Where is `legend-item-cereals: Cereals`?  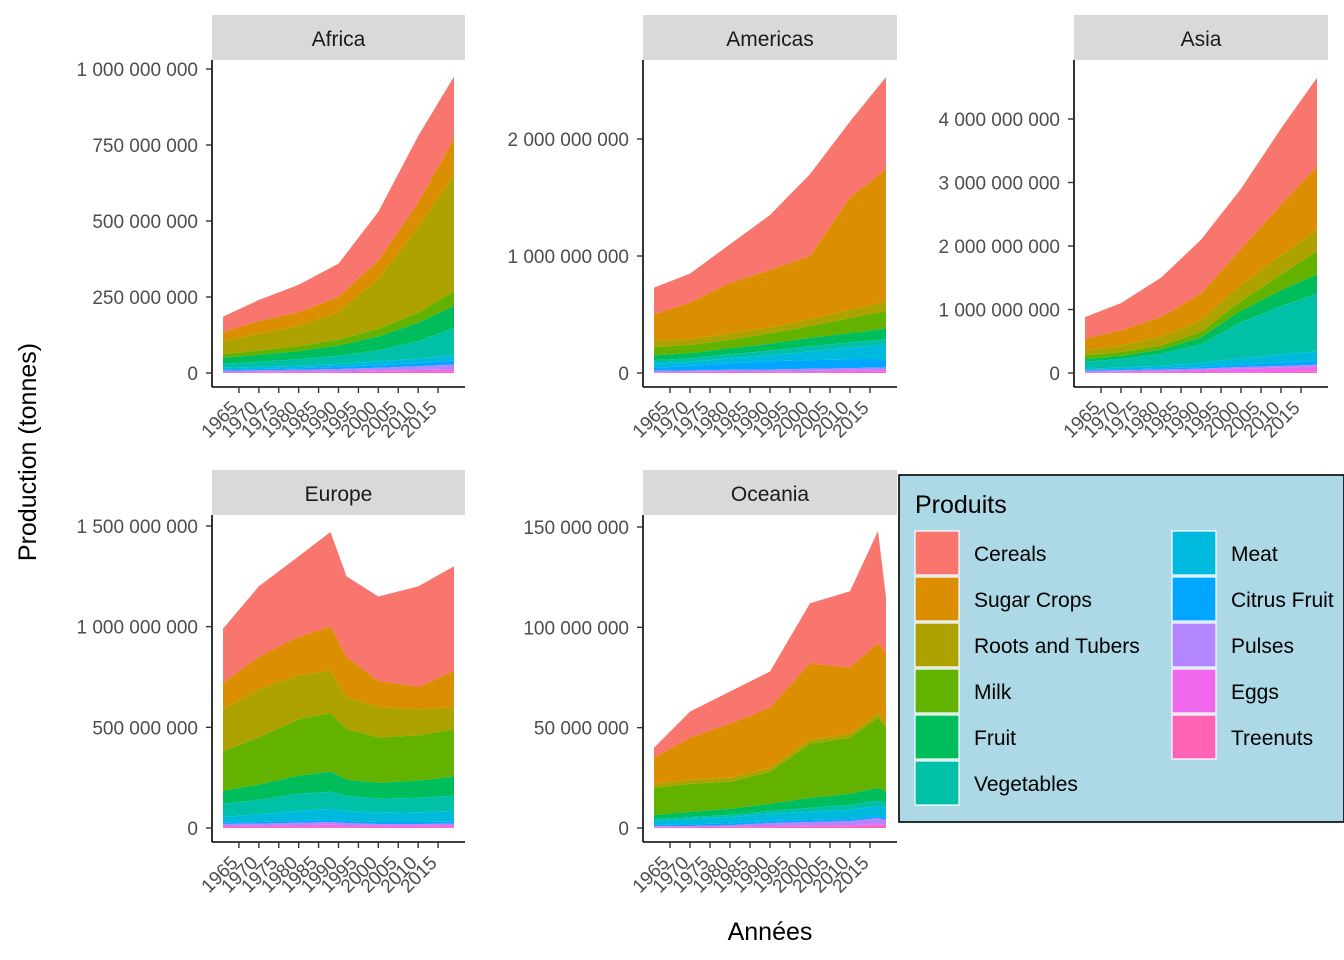 legend-item-cereals: Cereals is located at coordinates (980, 553).